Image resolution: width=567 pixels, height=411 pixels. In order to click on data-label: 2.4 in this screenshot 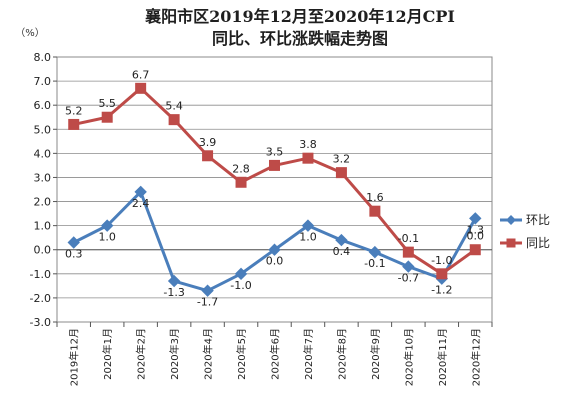, I will do `click(141, 203)`.